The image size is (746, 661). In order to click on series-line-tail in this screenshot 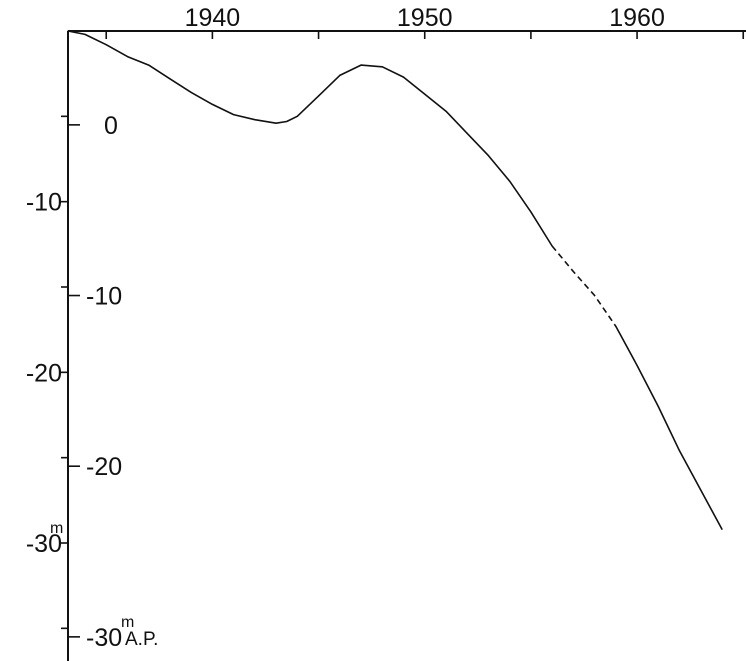, I will do `click(669, 427)`.